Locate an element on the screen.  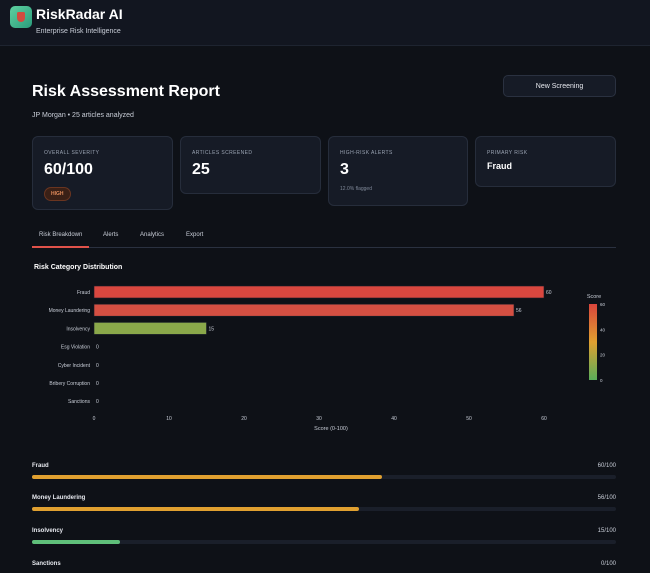
page-title: Risk Assessment Report is located at coordinates (126, 91).